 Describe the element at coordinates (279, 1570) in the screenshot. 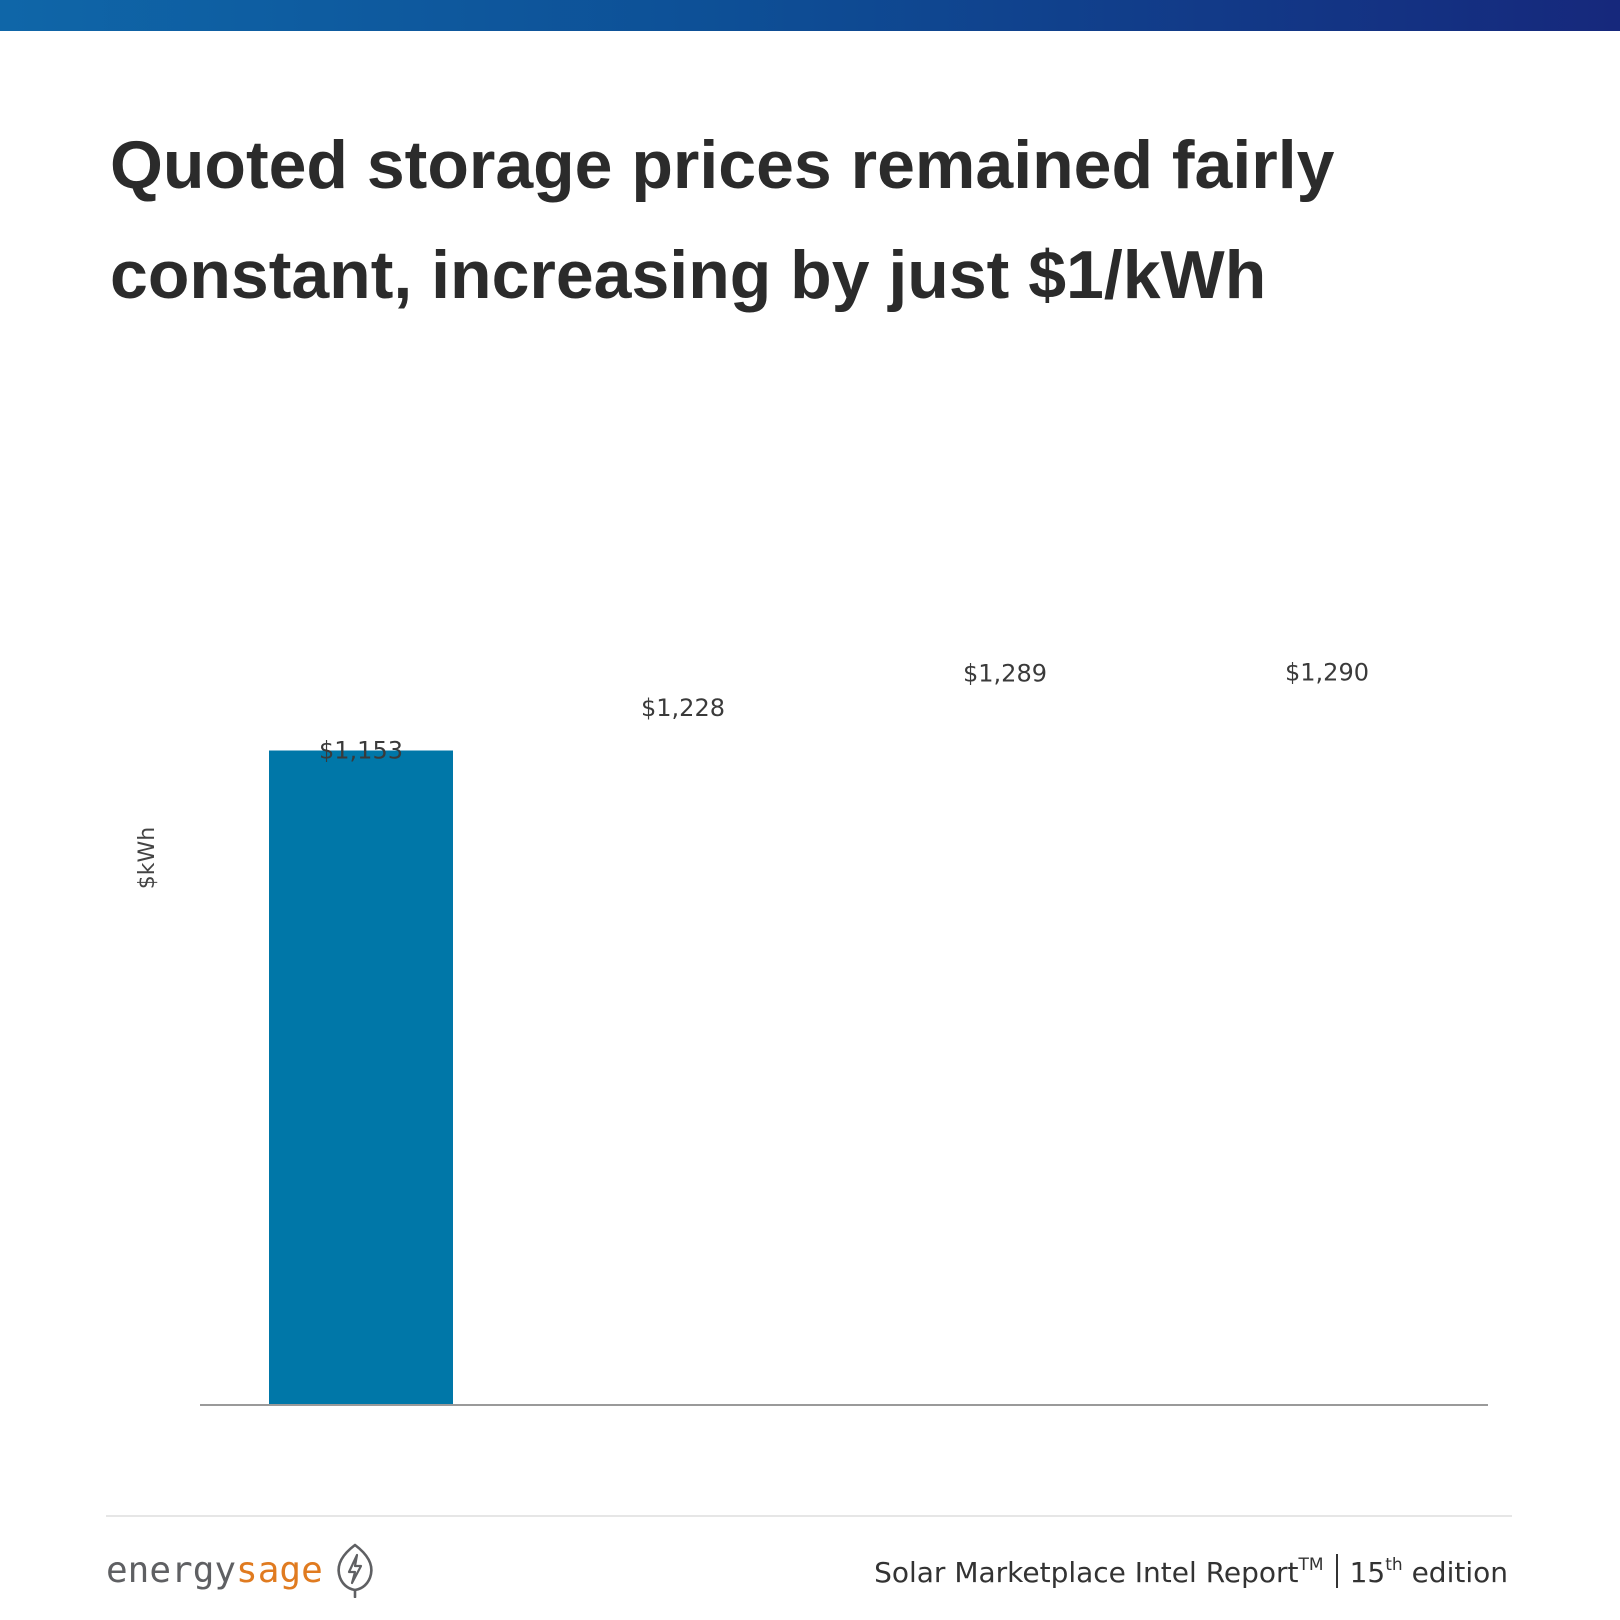

I see `logo-sage-text: sage` at that location.